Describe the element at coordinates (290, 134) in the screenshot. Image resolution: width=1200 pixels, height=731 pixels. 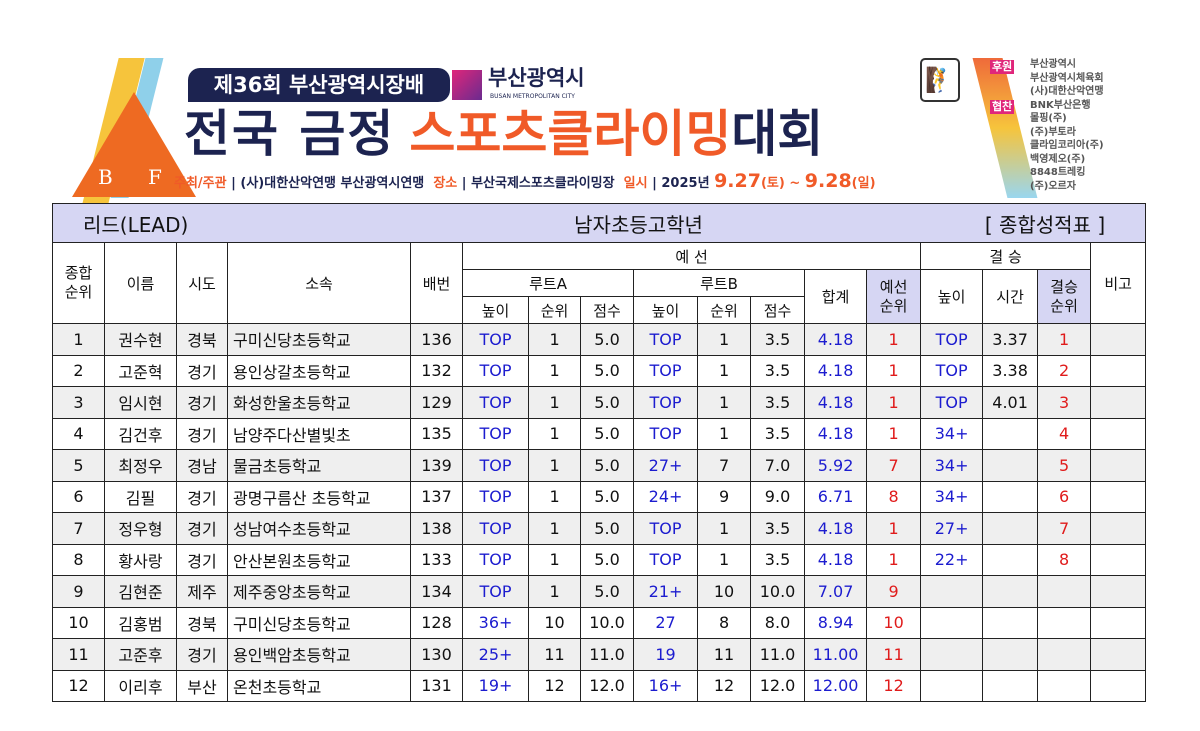
I see `title-part1: 전국 금정` at that location.